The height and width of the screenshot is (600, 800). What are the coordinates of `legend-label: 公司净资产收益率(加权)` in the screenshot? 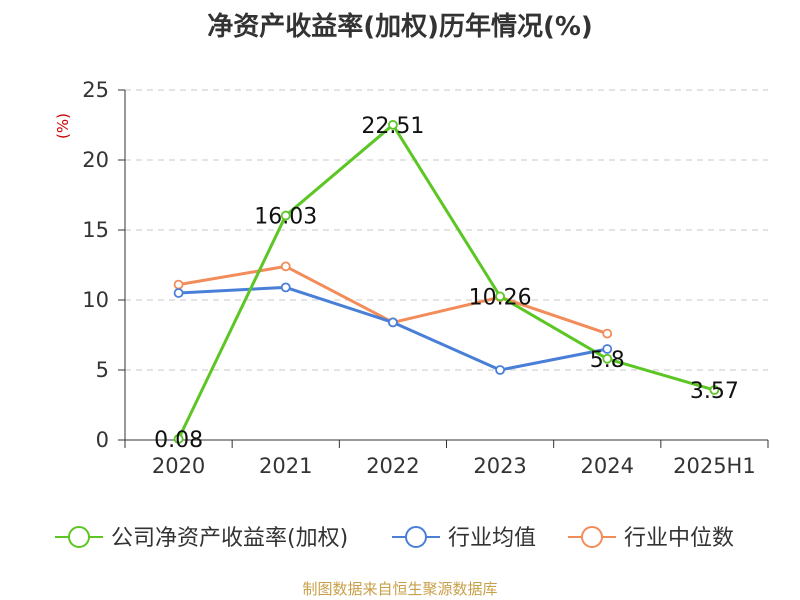 It's located at (229, 538).